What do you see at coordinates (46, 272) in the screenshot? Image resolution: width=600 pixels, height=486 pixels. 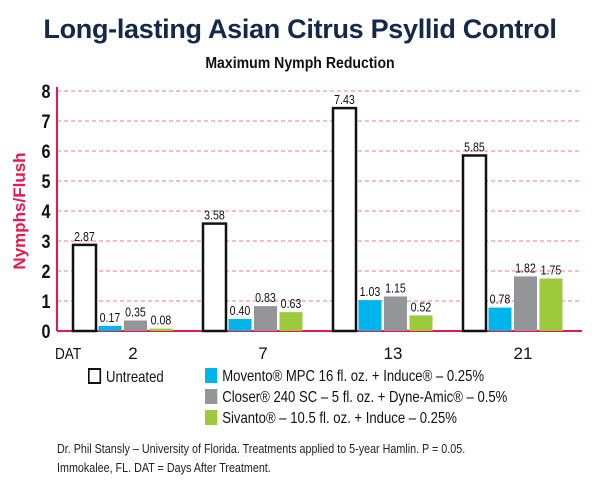 I see `y-tick-label: 2` at bounding box center [46, 272].